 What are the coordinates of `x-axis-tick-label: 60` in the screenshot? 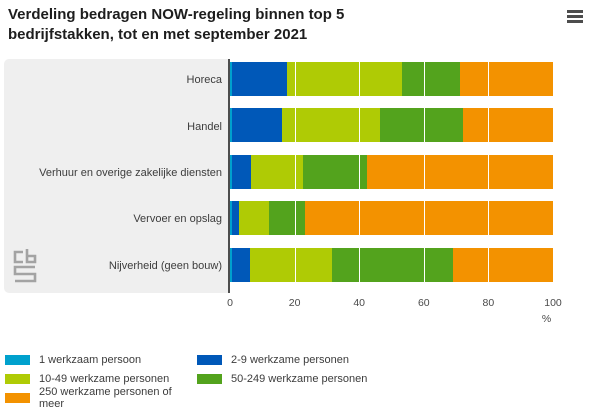 It's located at (423, 303).